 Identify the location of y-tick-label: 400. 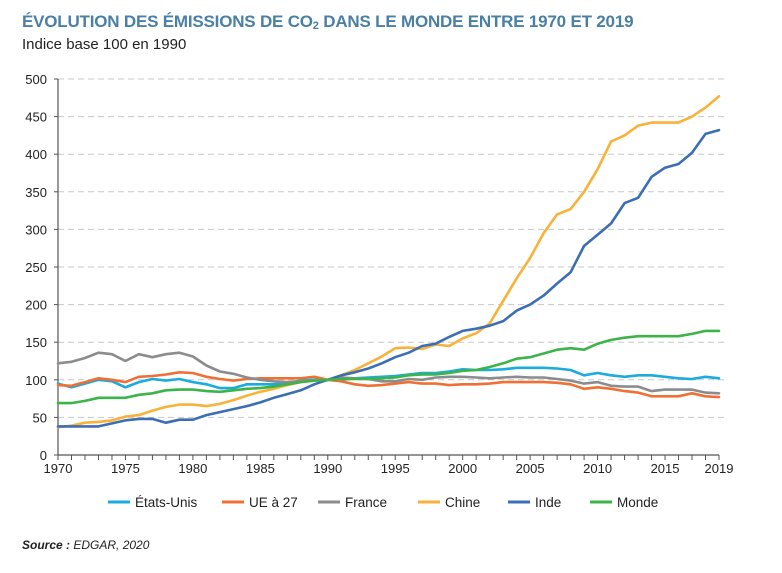
(36, 154).